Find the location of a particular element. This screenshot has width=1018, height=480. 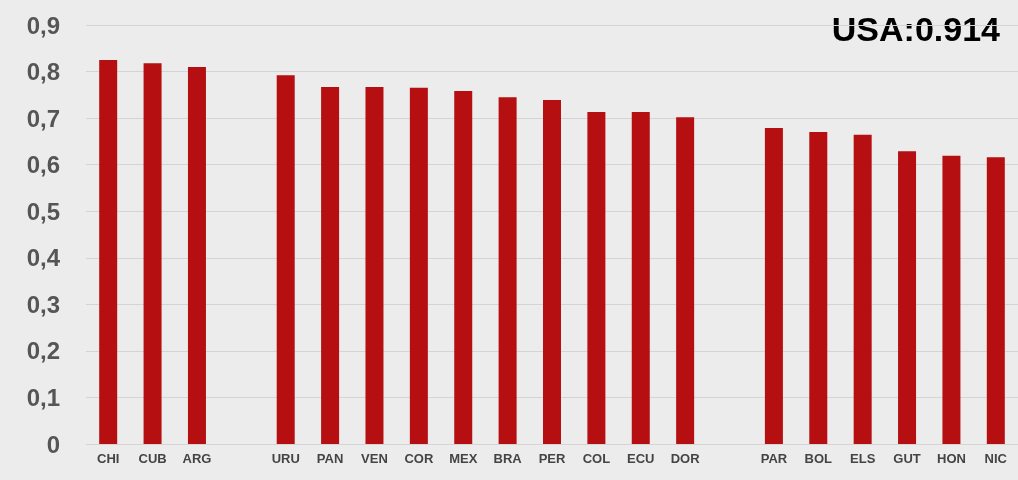

x-tick-label: CUB is located at coordinates (152, 458).